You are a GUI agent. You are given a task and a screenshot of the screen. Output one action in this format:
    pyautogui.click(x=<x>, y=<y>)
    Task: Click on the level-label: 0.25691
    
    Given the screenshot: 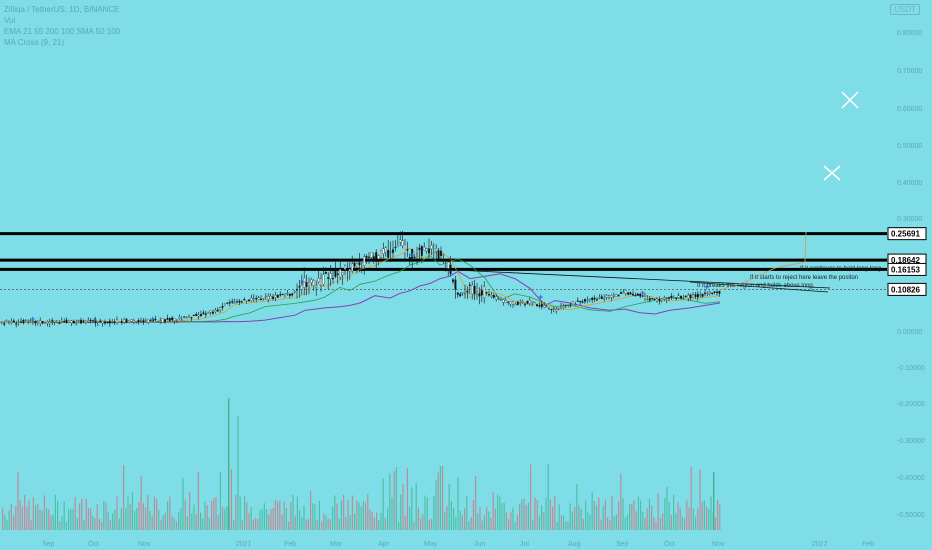 What is the action you would take?
    pyautogui.click(x=905, y=234)
    